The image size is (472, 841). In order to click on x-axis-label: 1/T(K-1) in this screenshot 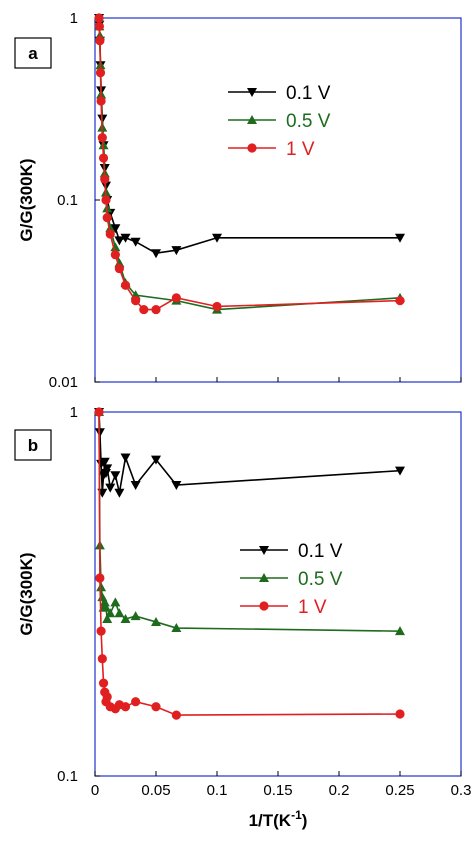, I will do `click(278, 819)`.